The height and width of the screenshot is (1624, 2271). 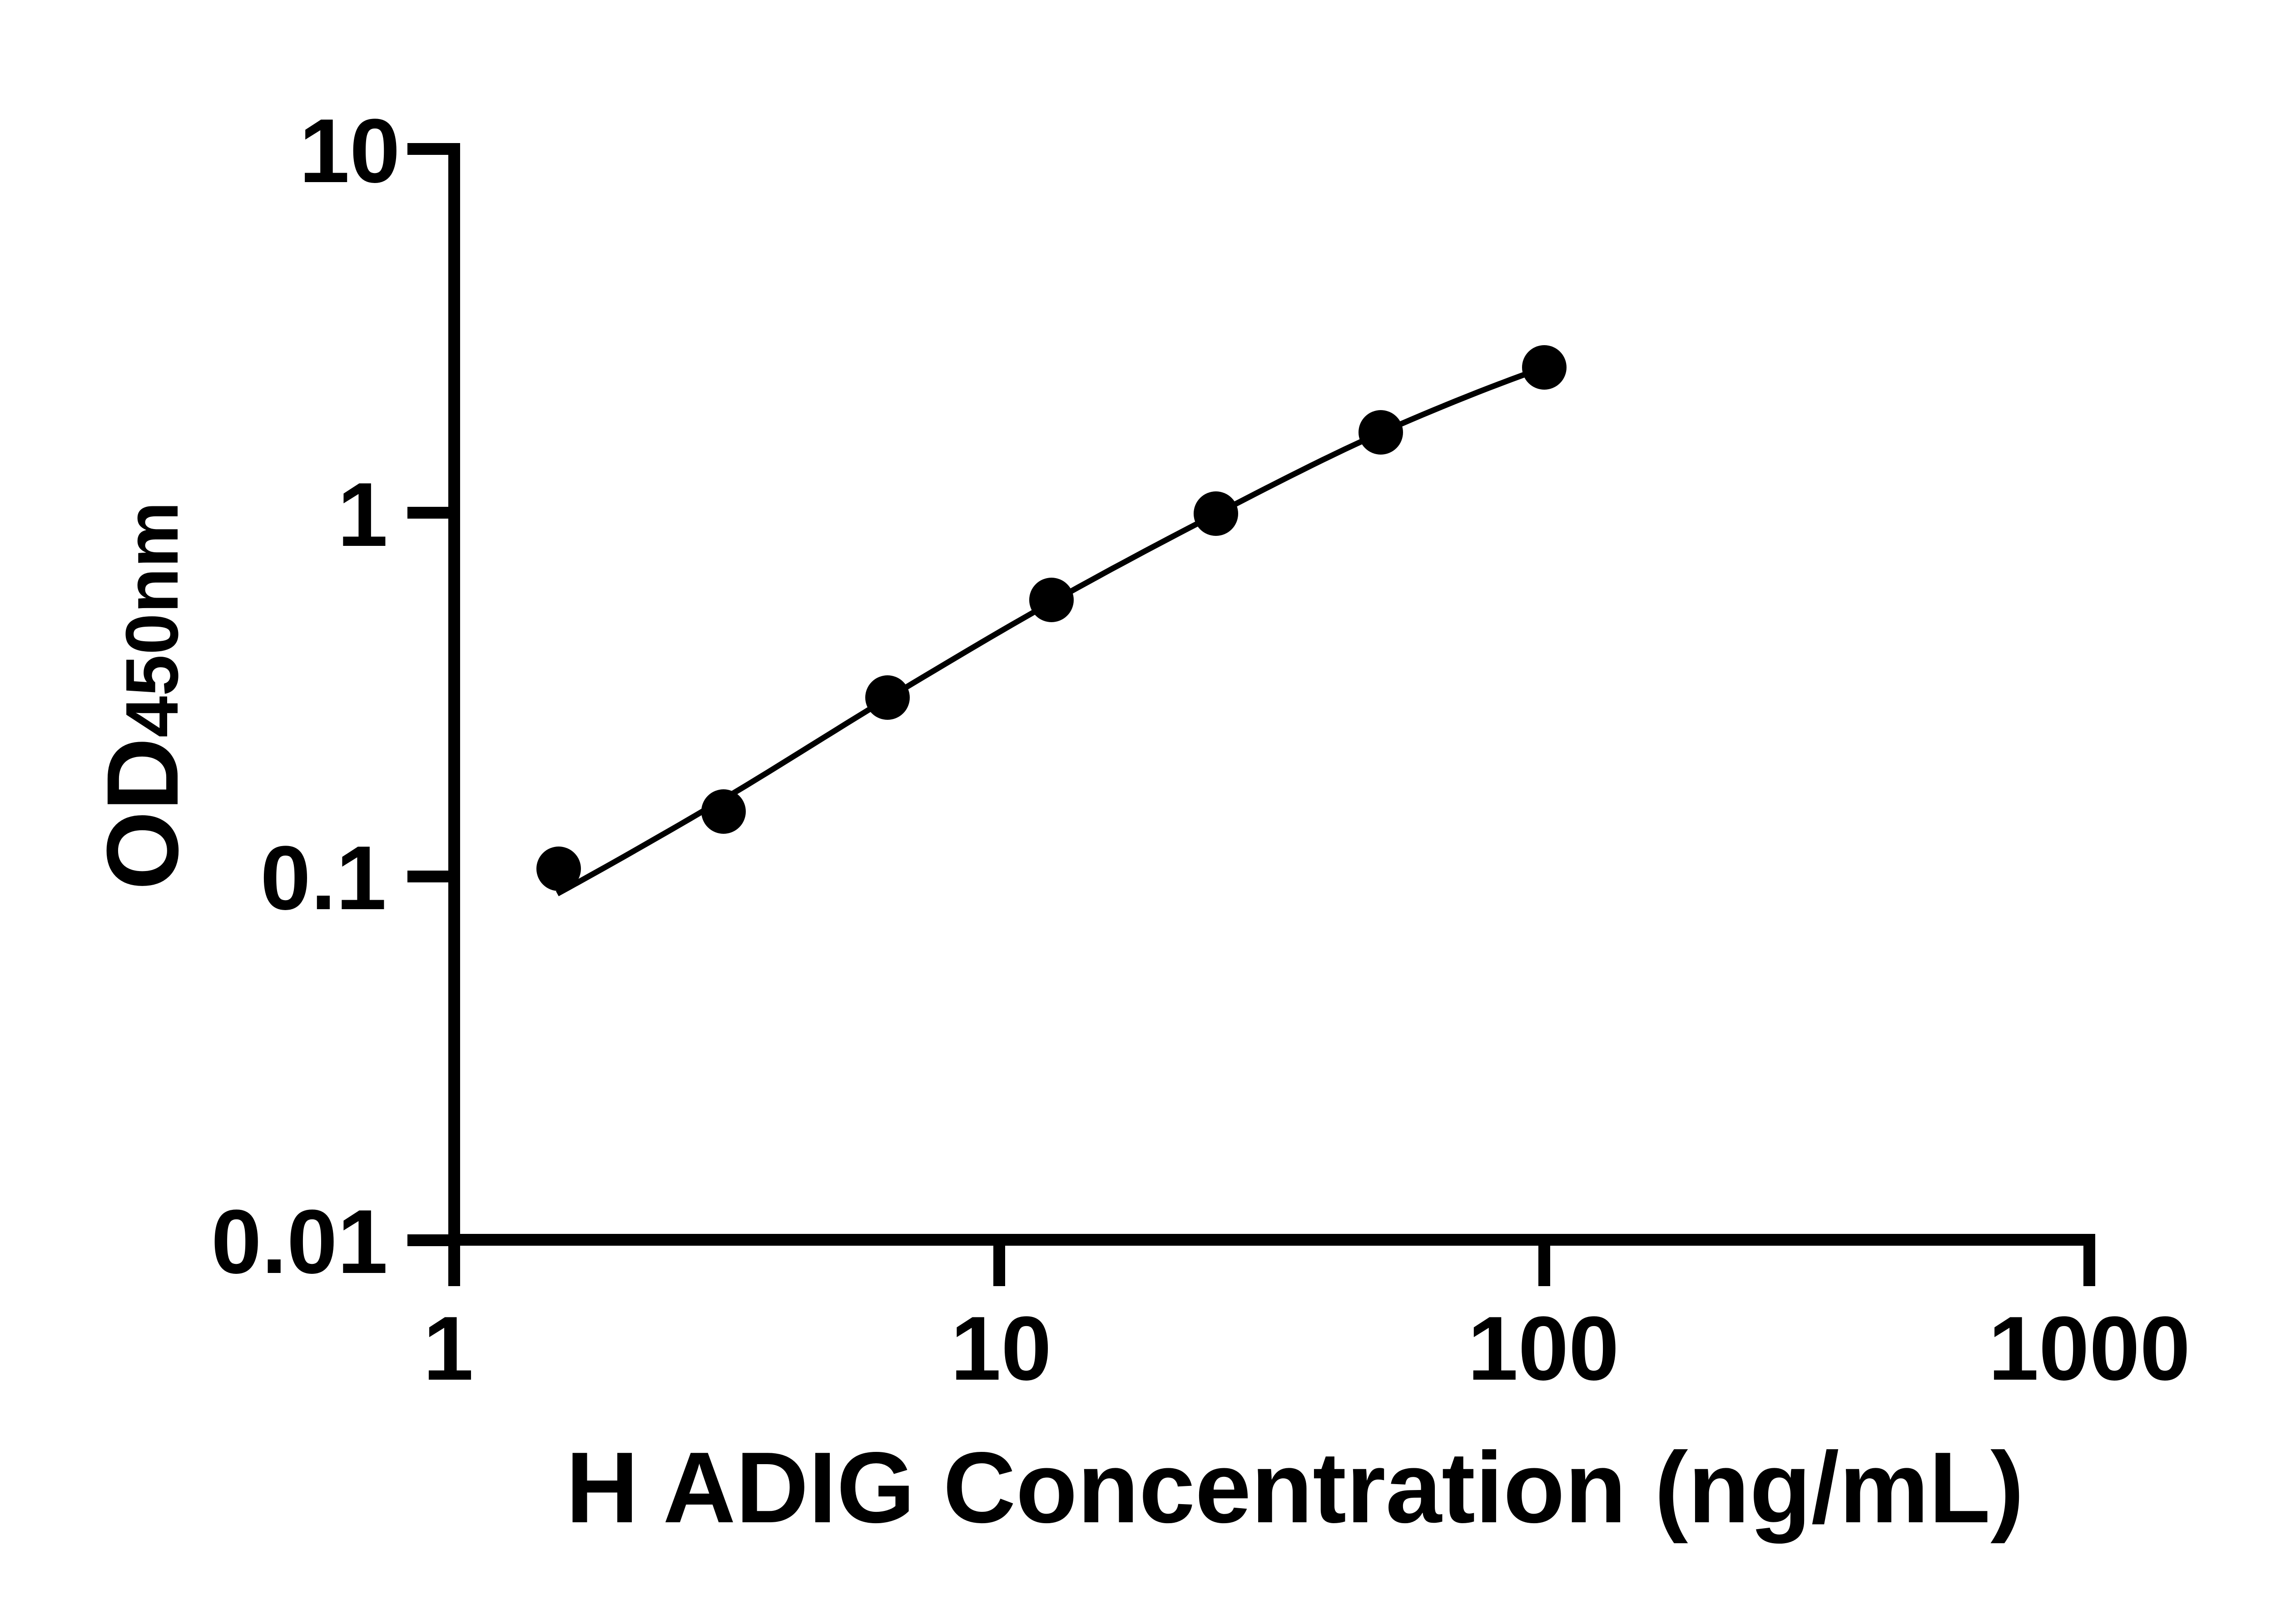 What do you see at coordinates (323, 878) in the screenshot?
I see `svg-text: 0.1` at bounding box center [323, 878].